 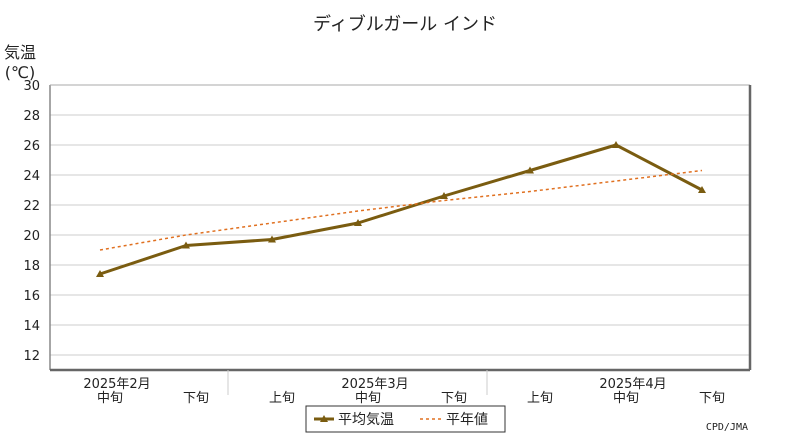 I want to click on x-tick-label-7: 下旬, so click(x=712, y=398).